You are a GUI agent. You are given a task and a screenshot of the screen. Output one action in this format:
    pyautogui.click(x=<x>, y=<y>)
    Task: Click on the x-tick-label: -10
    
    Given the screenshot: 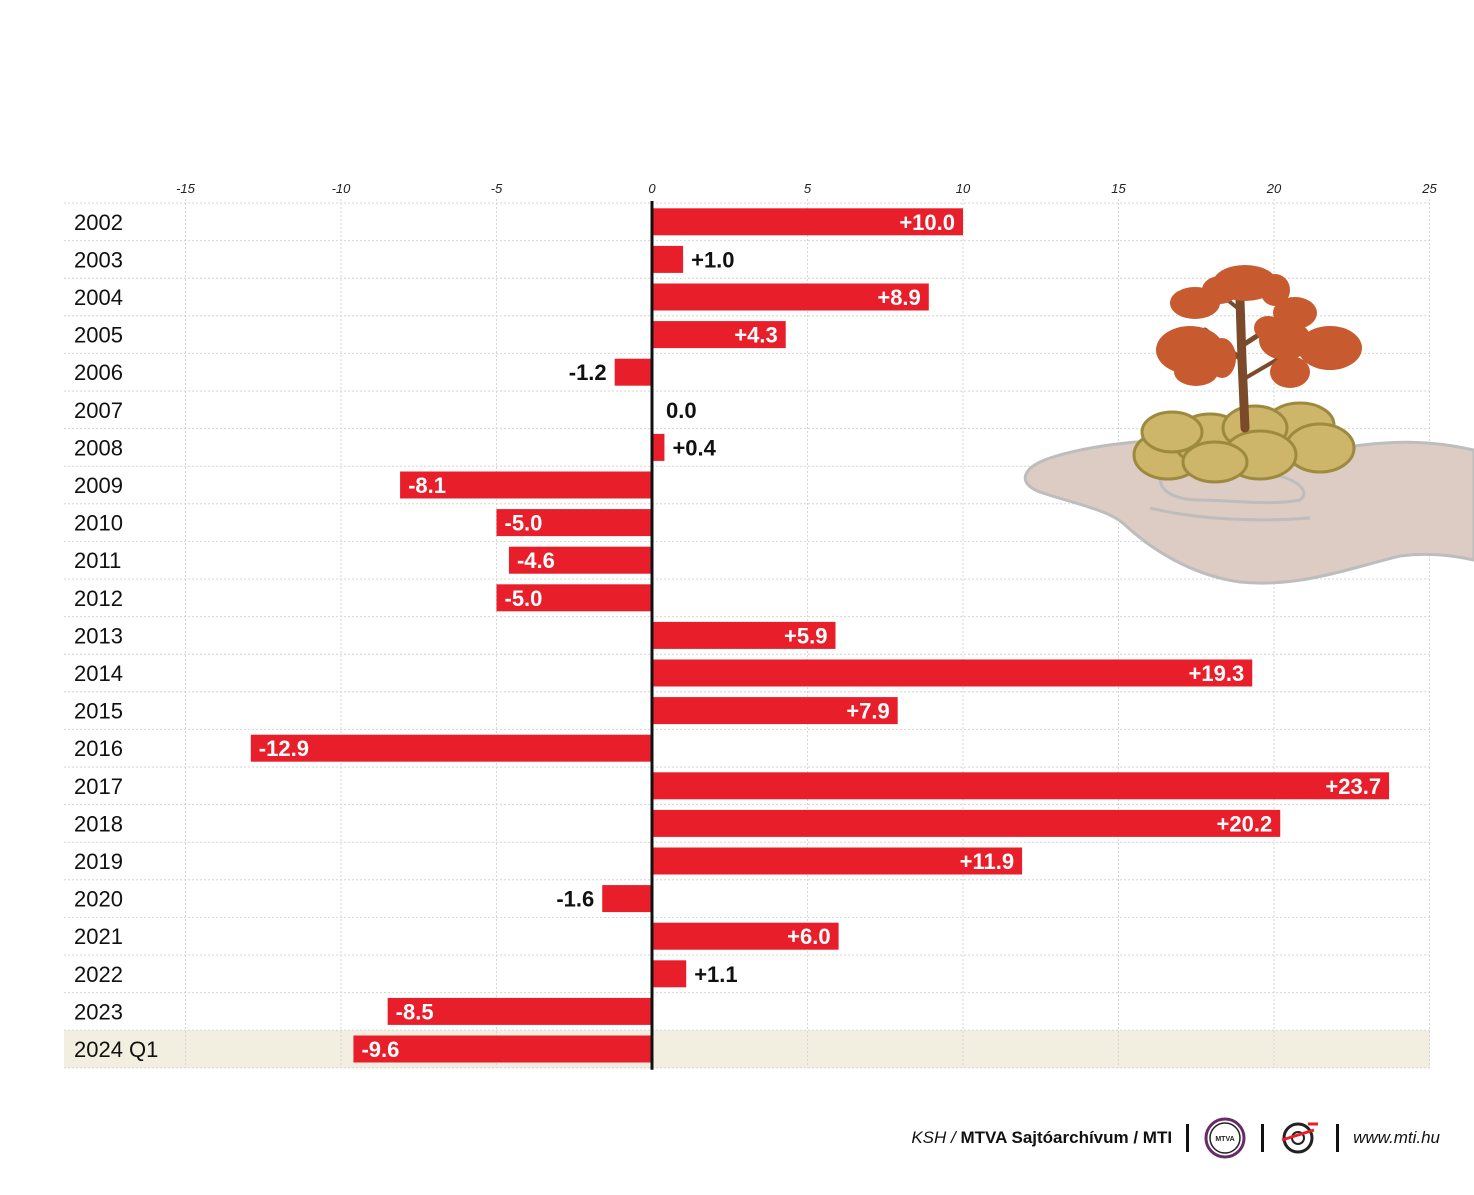 What is the action you would take?
    pyautogui.click(x=342, y=188)
    